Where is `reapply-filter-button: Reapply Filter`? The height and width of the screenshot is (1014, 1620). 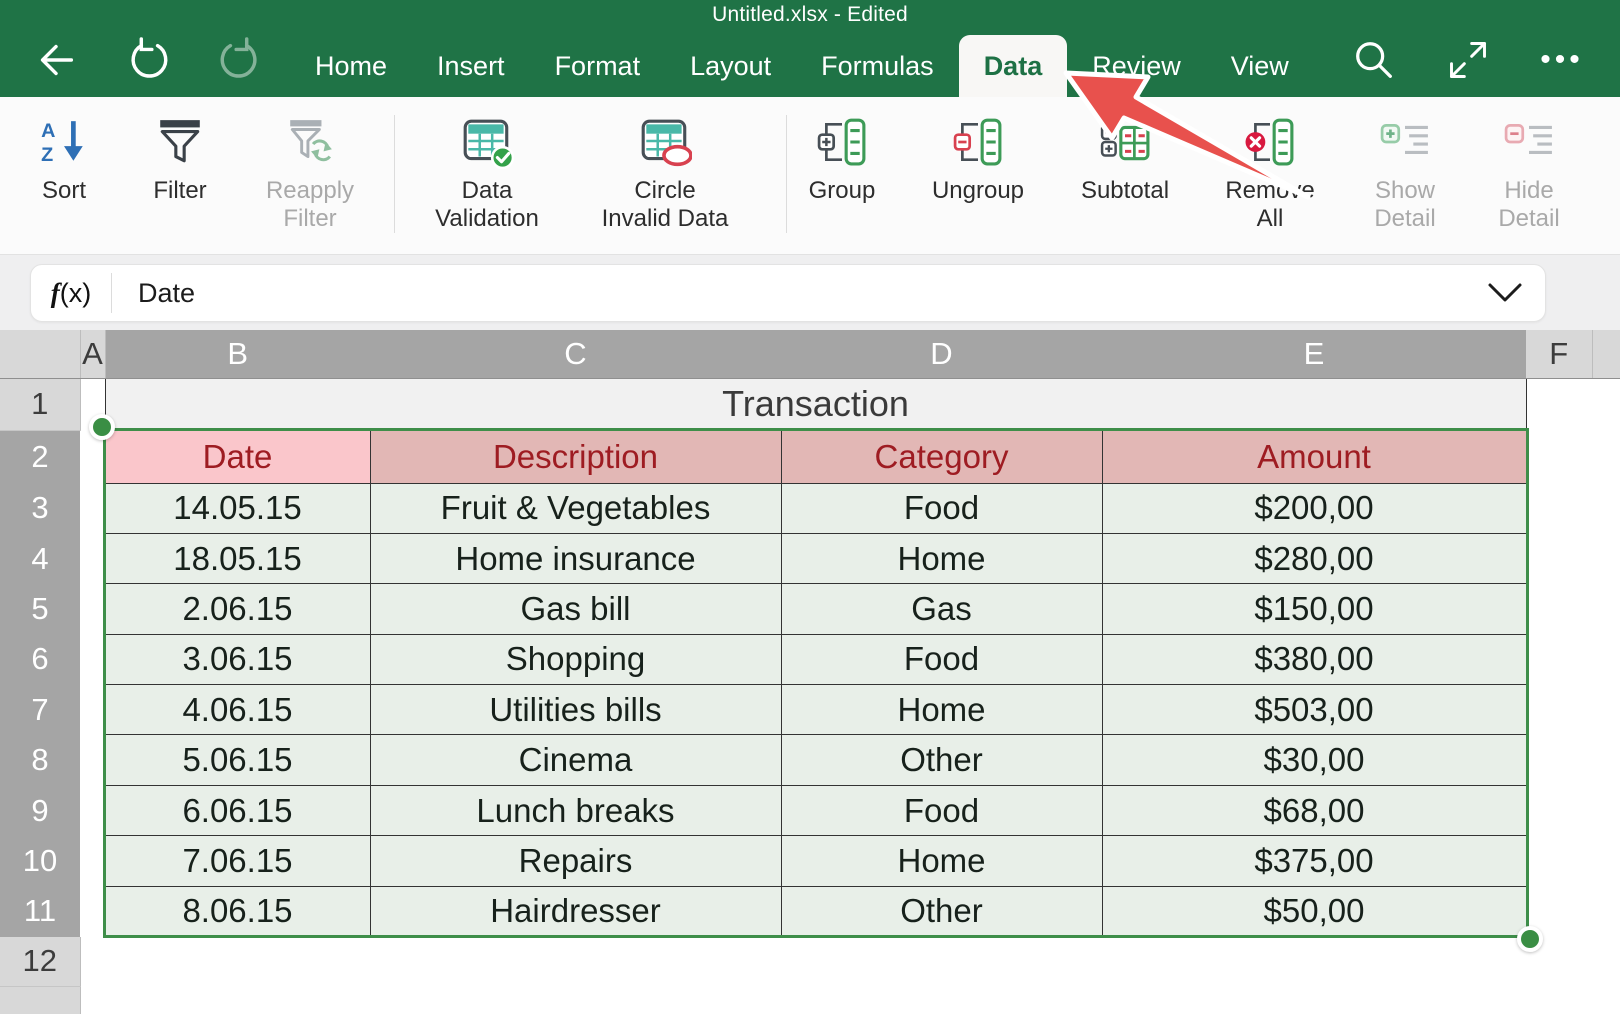
reapply-filter-button: Reapply Filter is located at coordinates (310, 172).